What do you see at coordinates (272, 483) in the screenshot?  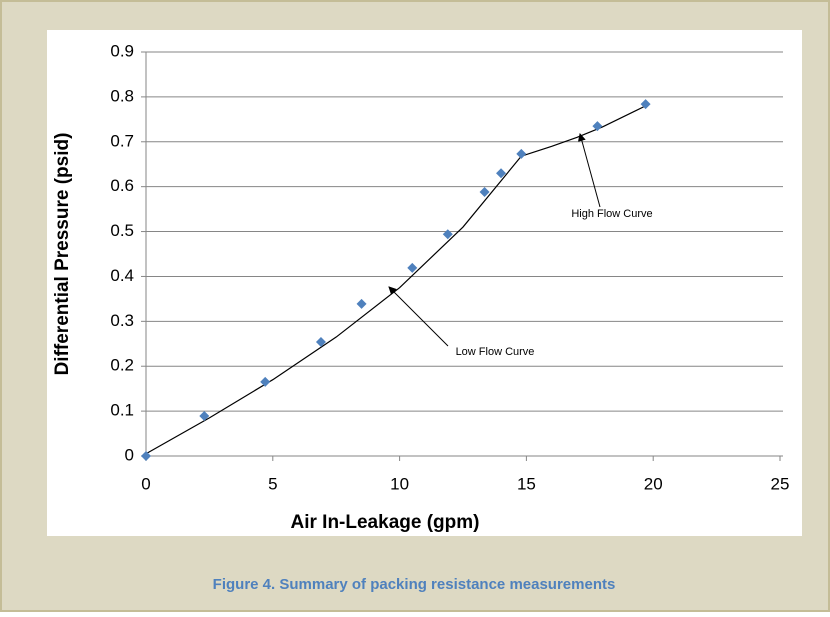 I see `x-tick-label: 5` at bounding box center [272, 483].